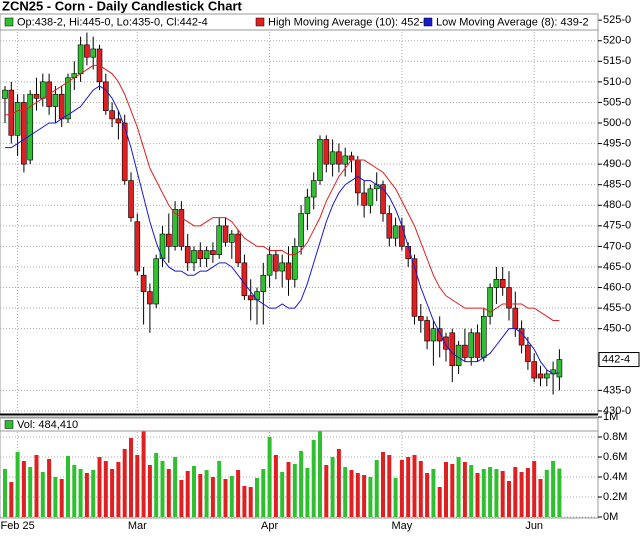  I want to click on x-tick-label: Apr, so click(269, 526).